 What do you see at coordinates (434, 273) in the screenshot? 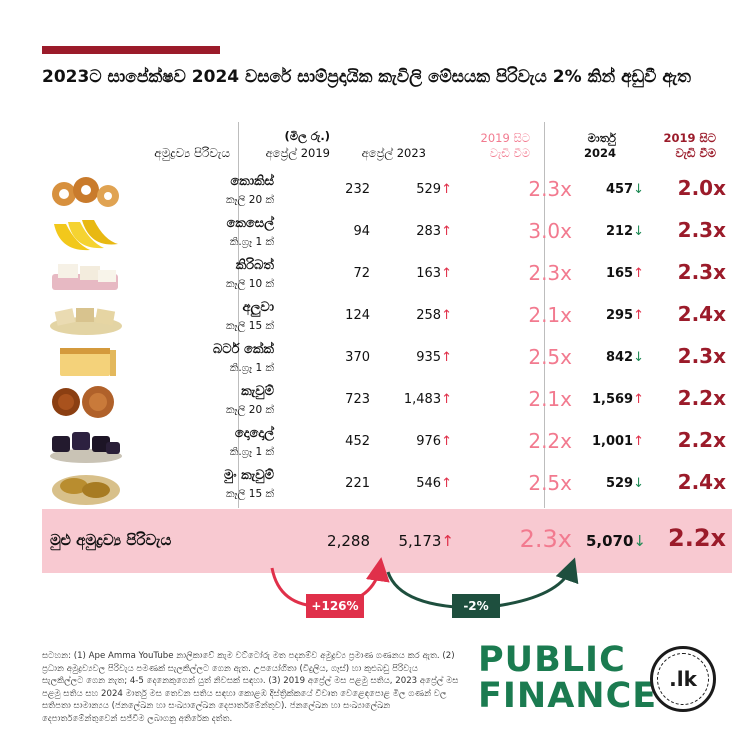
I see `price-2023: 163↑` at bounding box center [434, 273].